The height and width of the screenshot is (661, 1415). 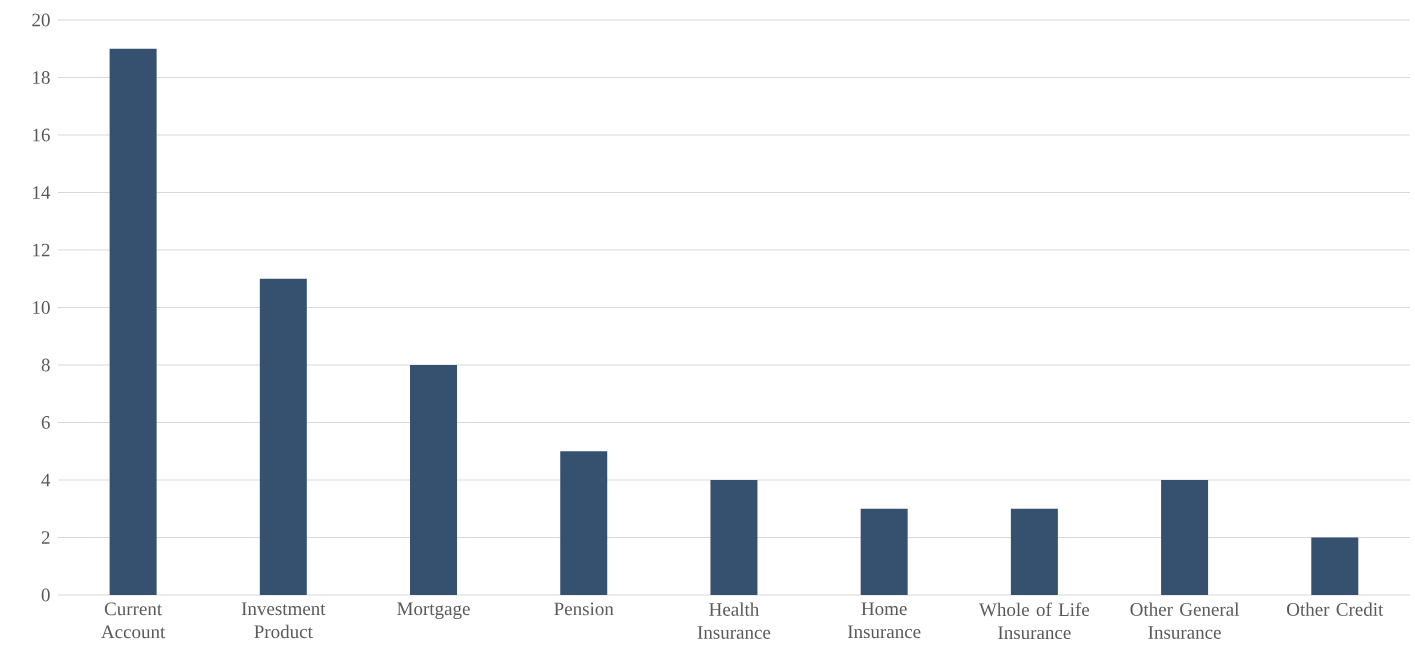 I want to click on y-tick-label: 2, so click(x=45, y=537).